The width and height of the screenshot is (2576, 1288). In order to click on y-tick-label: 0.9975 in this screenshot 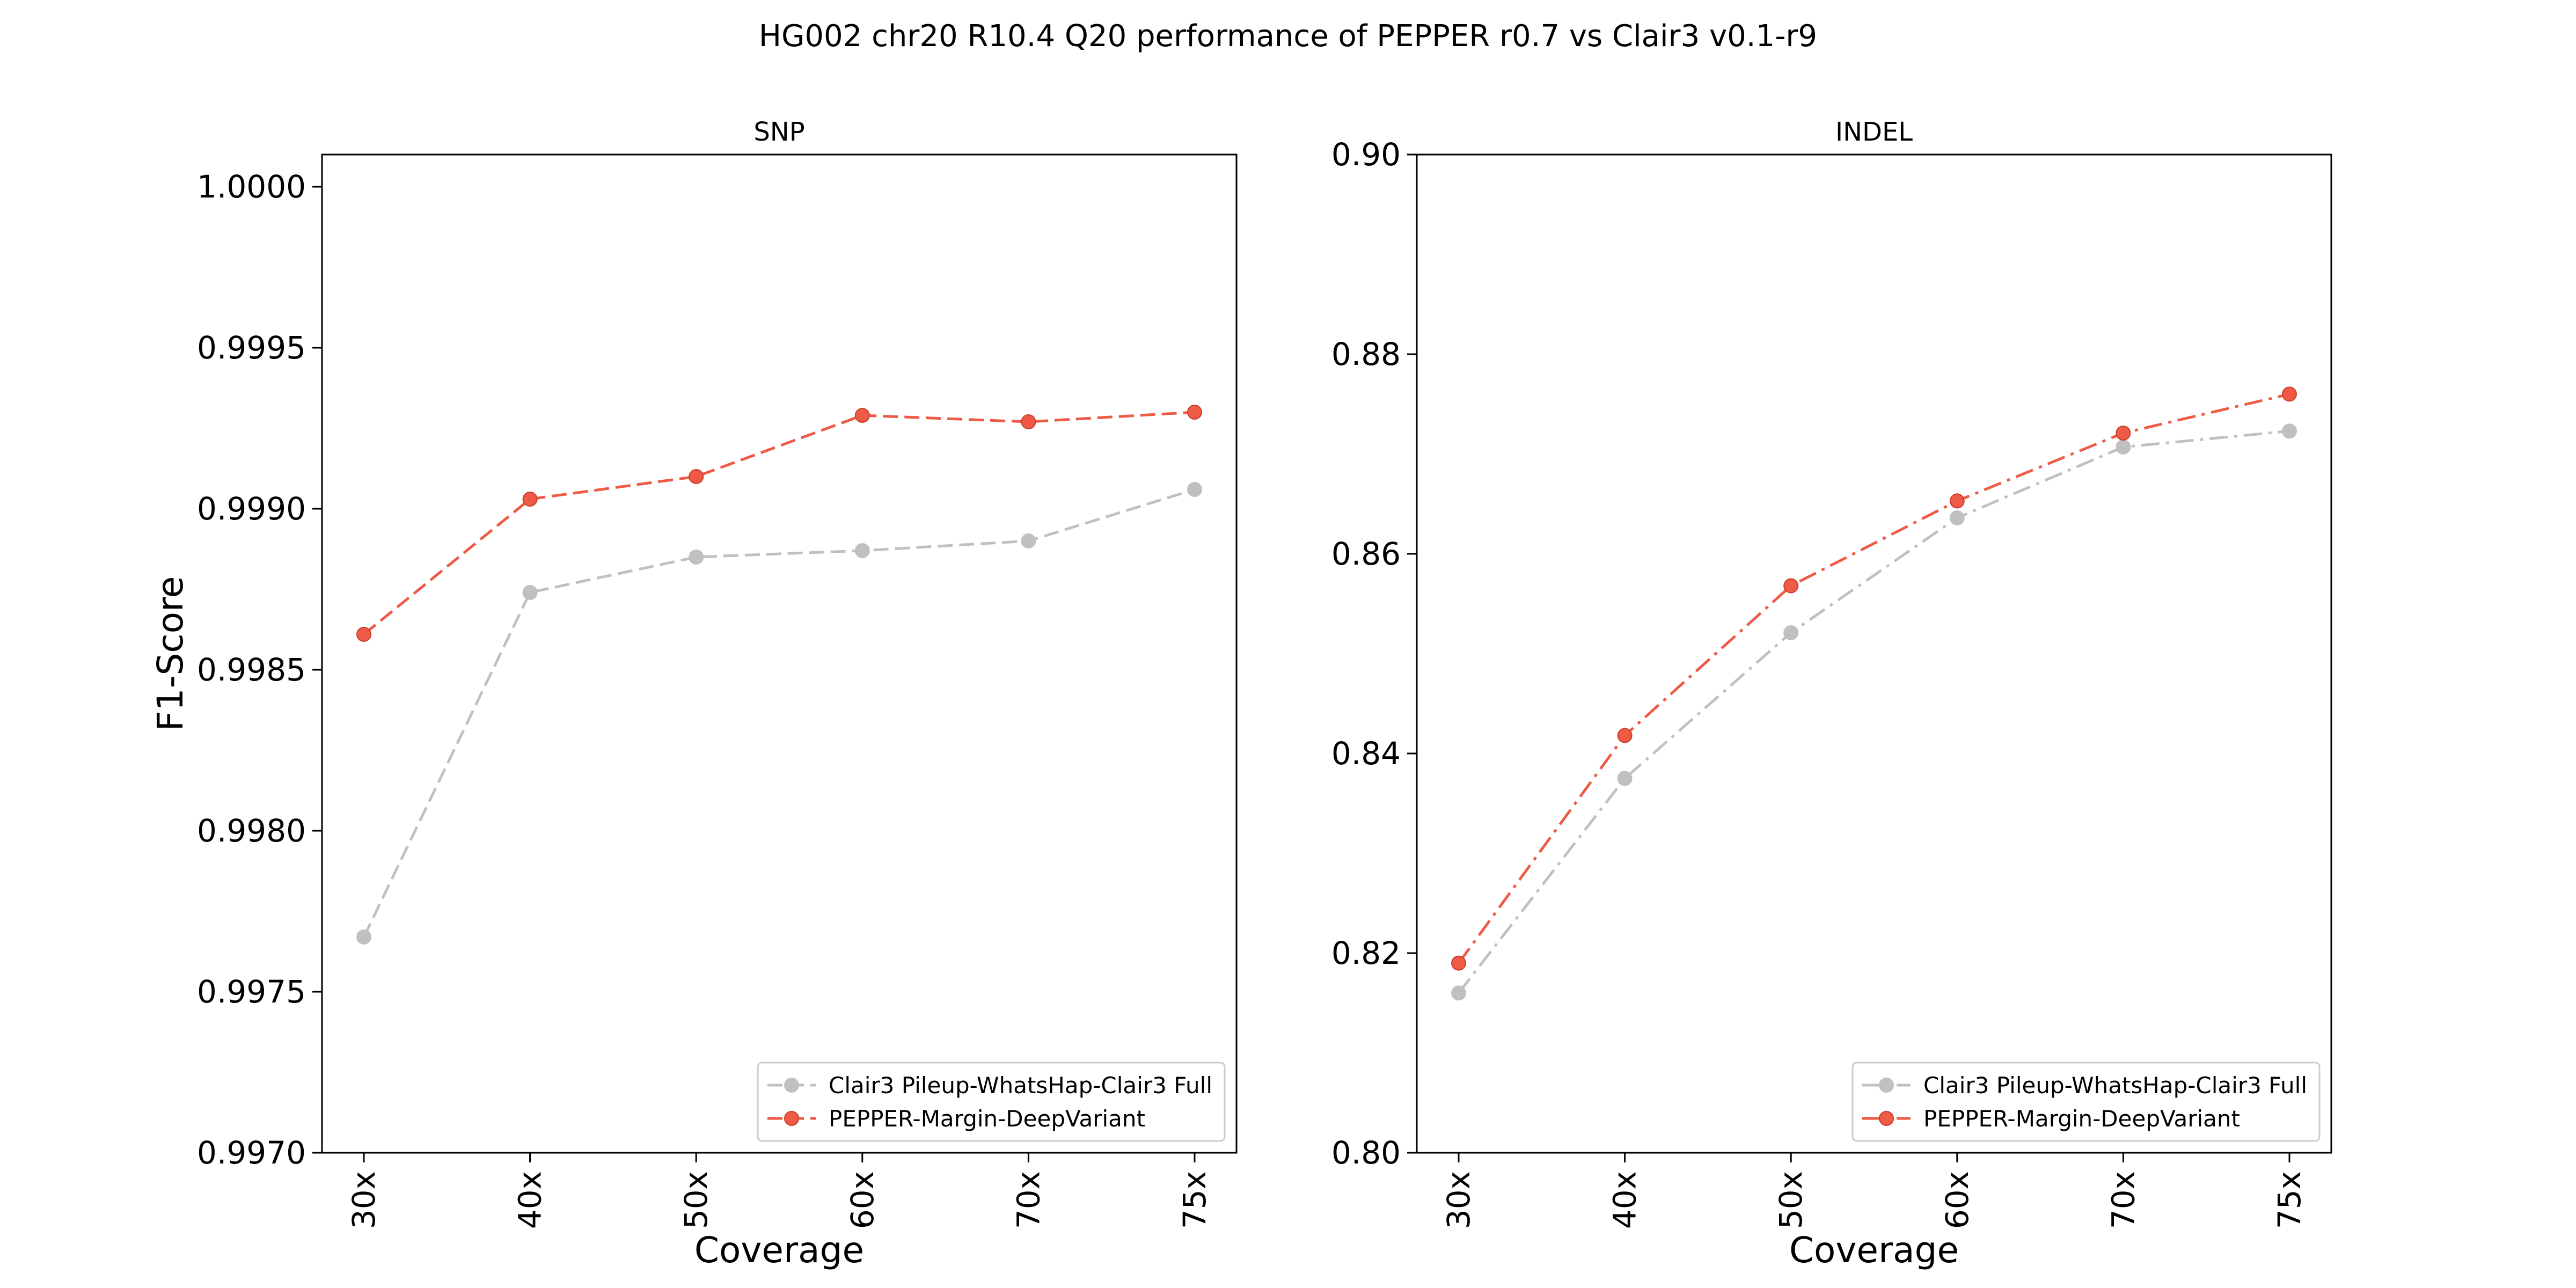, I will do `click(251, 992)`.